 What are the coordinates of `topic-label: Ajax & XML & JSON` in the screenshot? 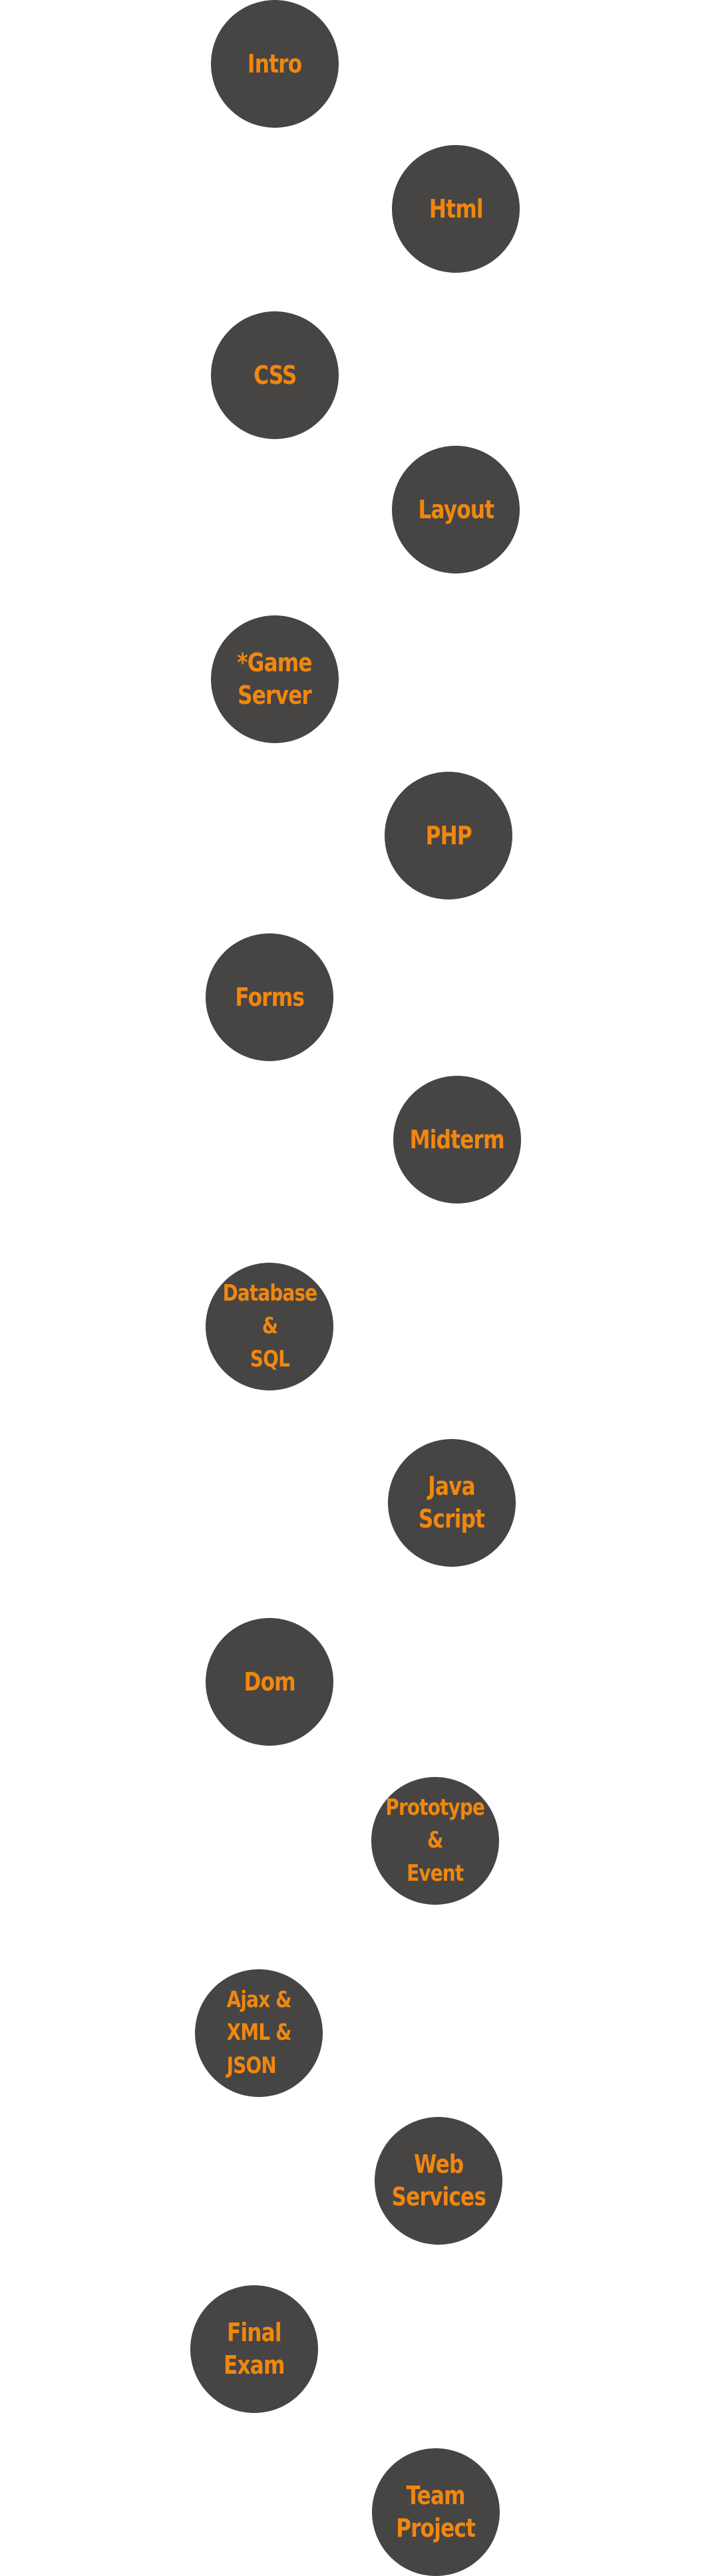 It's located at (258, 2033).